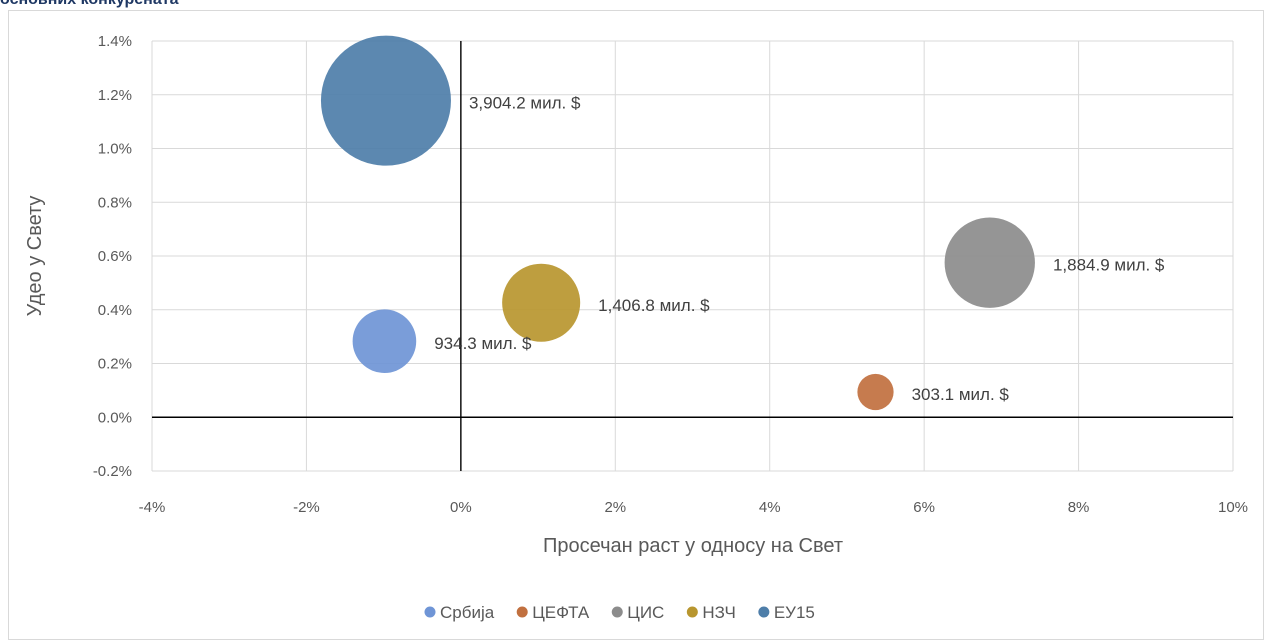 The height and width of the screenshot is (642, 1266). What do you see at coordinates (112, 471) in the screenshot?
I see `y-tick-label: -0.2%` at bounding box center [112, 471].